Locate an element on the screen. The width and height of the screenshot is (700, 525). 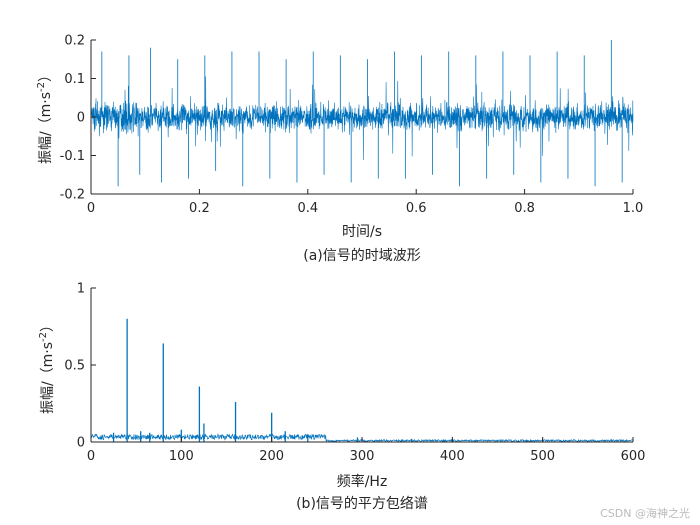
time-chart-x-tick-label: 0.4 is located at coordinates (307, 208).